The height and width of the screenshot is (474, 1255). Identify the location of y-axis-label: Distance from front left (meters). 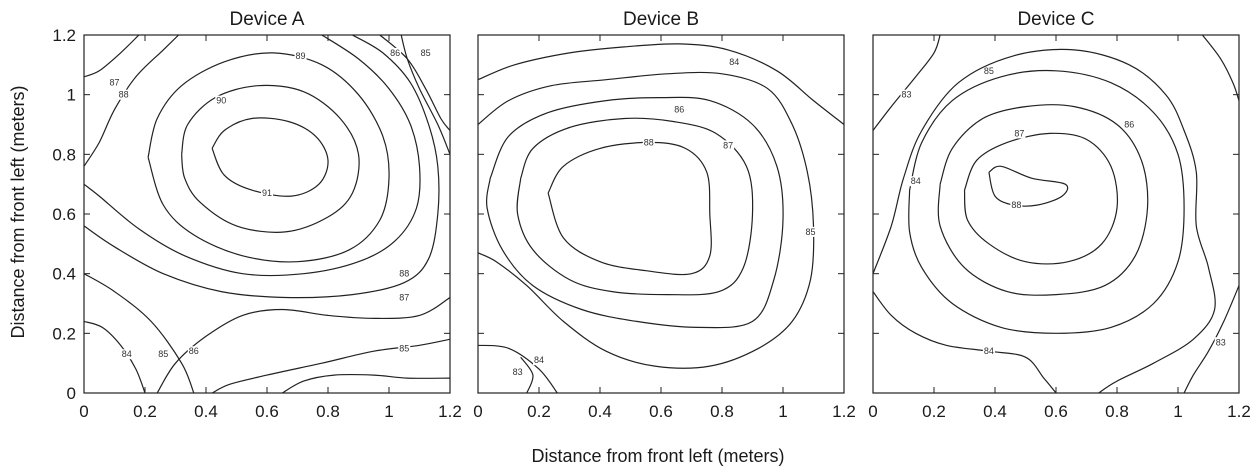
(18, 211).